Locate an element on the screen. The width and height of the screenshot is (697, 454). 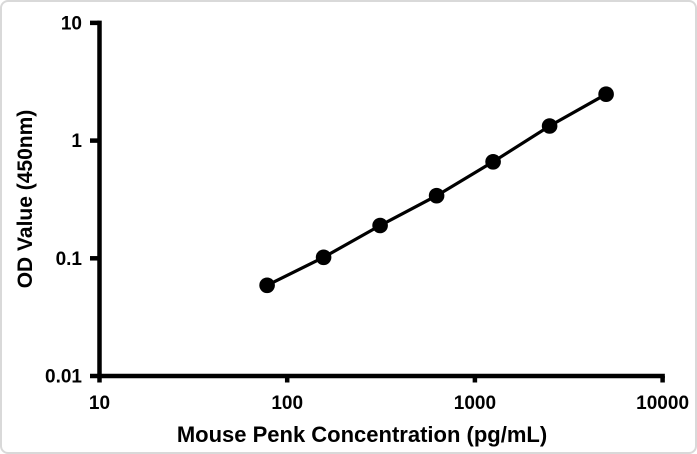
x-axis-title: Mouse Penk Concentration (pg/mL) is located at coordinates (362, 434).